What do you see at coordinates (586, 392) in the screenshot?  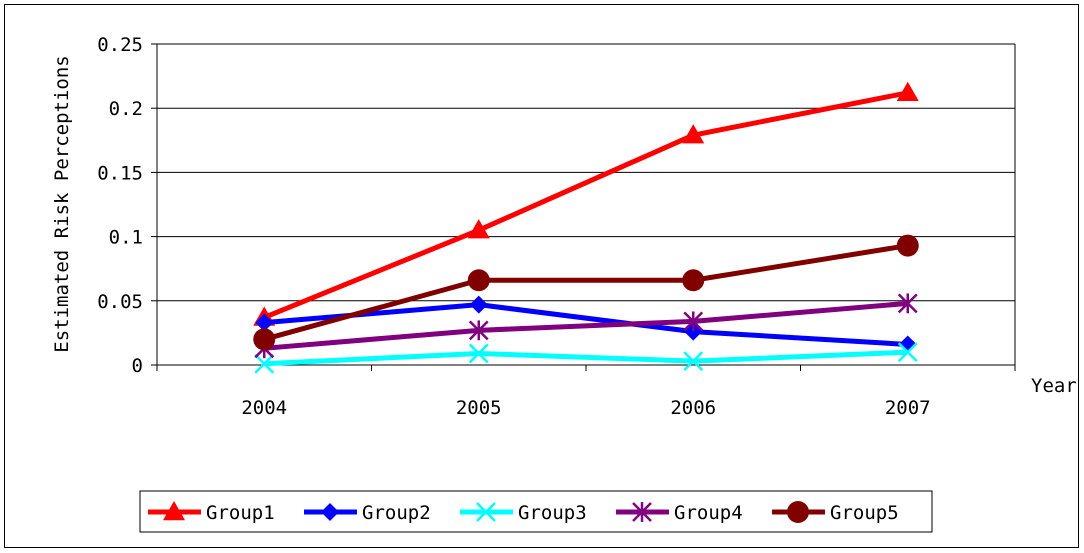 I see `x-axis-ticks: 2004 2005 2006 2007` at bounding box center [586, 392].